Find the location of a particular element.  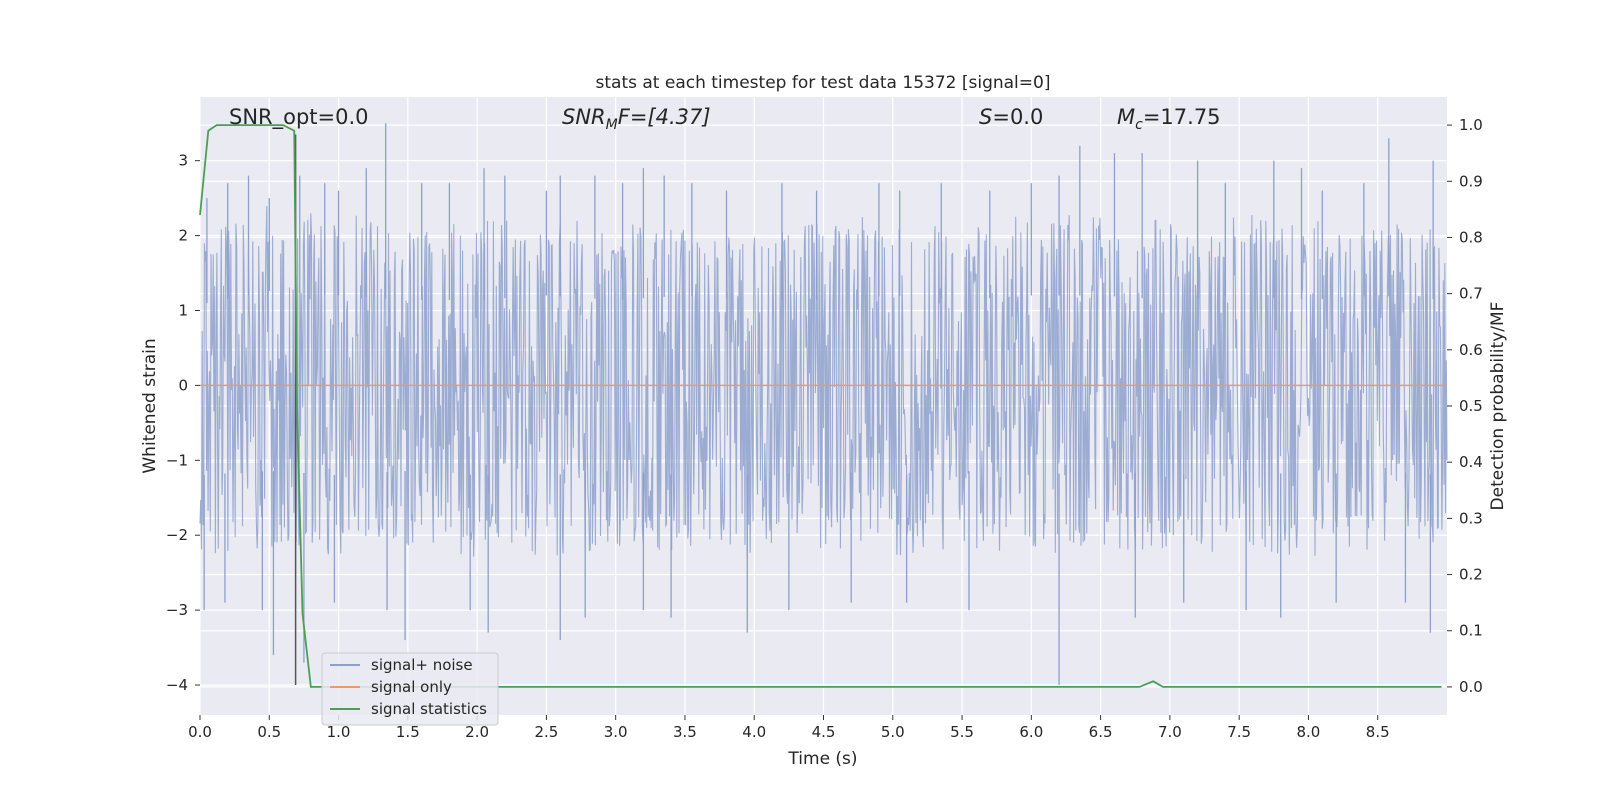

y2-tick-label: 0.0 is located at coordinates (1471, 687).